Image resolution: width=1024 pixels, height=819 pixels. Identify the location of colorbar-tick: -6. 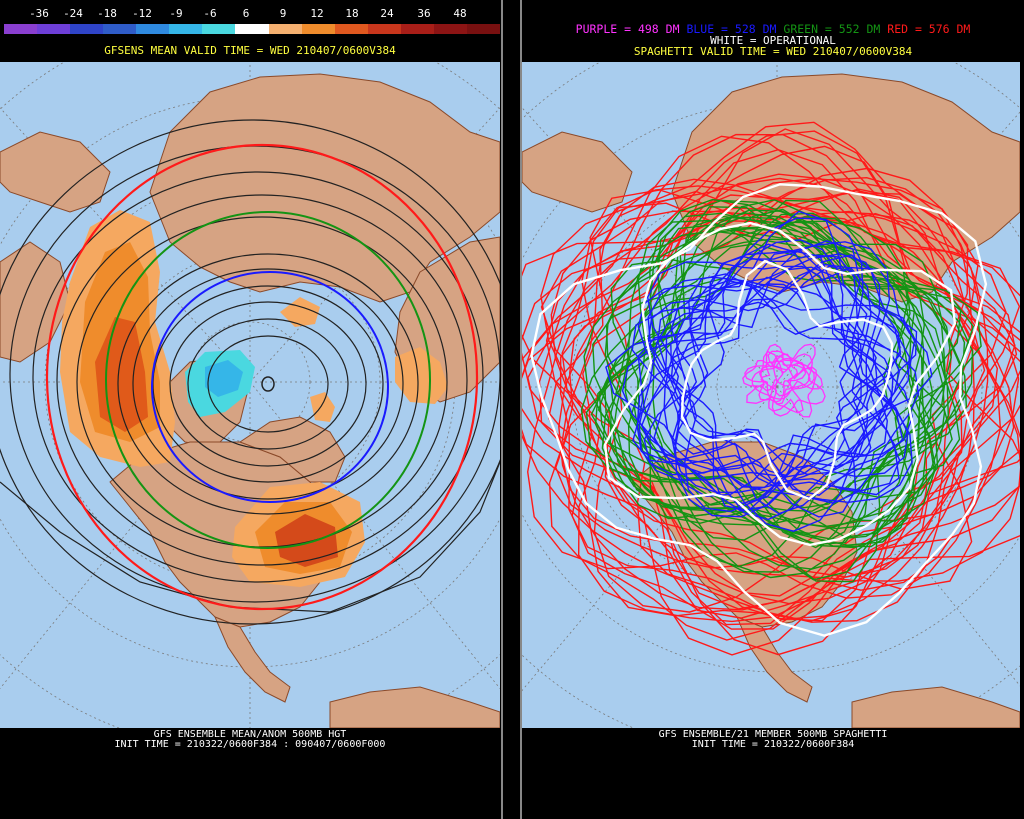
(210, 13).